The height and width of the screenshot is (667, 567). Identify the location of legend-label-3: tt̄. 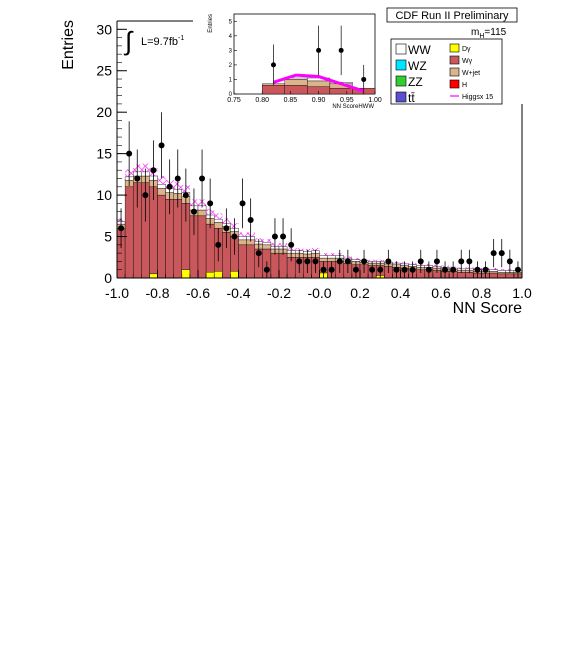
(411, 98).